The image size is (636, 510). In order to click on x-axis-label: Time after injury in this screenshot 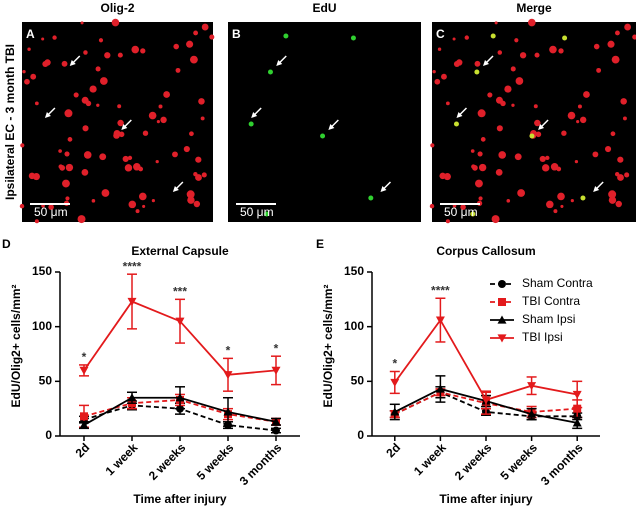, I will do `click(179, 499)`.